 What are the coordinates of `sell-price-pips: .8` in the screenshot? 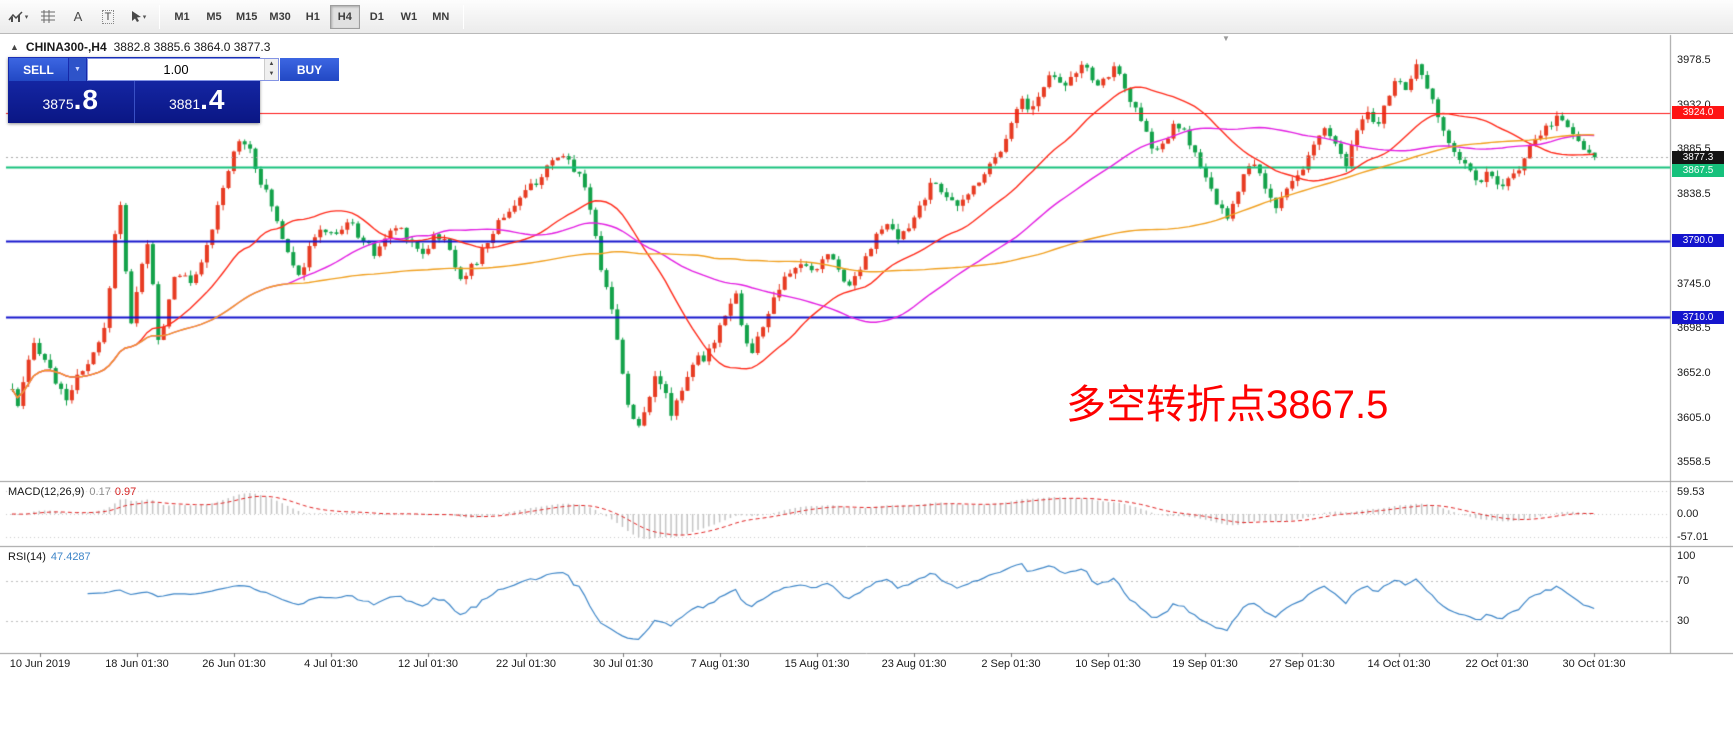 It's located at (86, 99).